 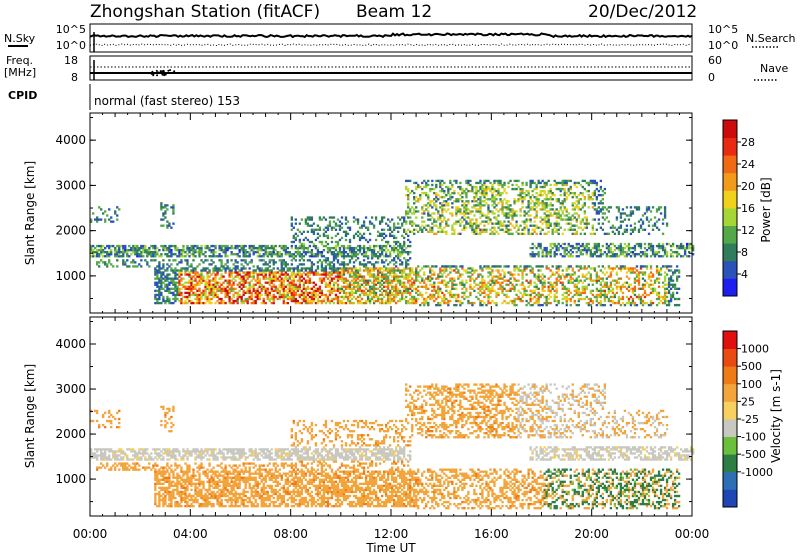 I want to click on nave-tick-top: 60, so click(x=715, y=60).